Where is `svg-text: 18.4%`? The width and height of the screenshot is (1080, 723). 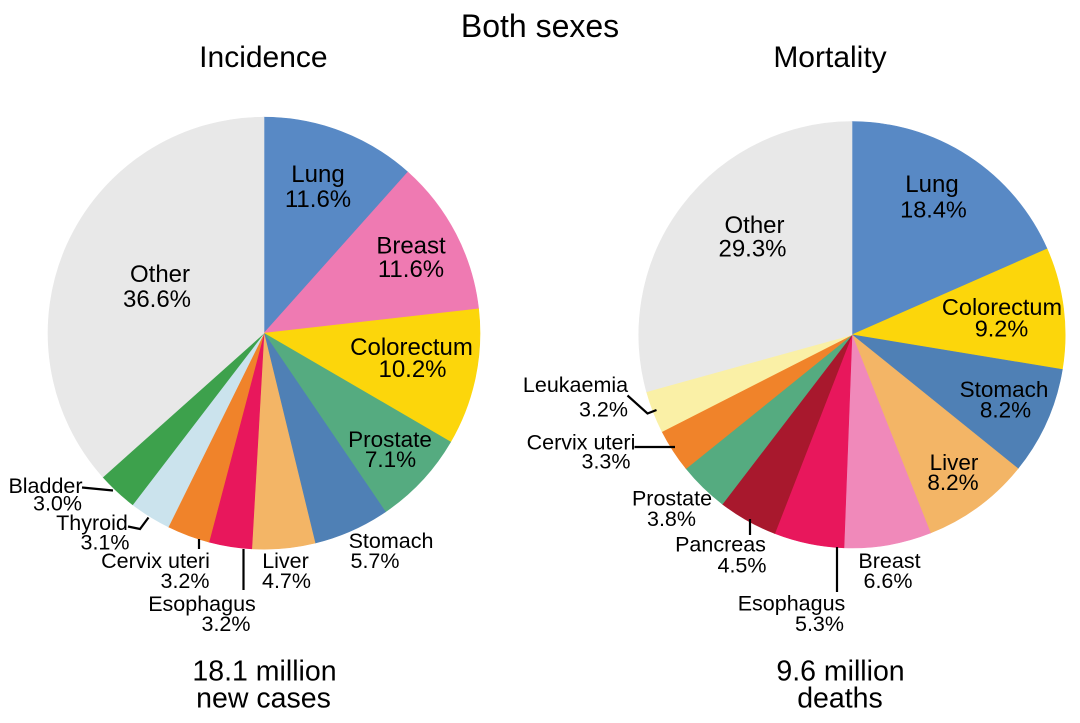 svg-text: 18.4% is located at coordinates (933, 210).